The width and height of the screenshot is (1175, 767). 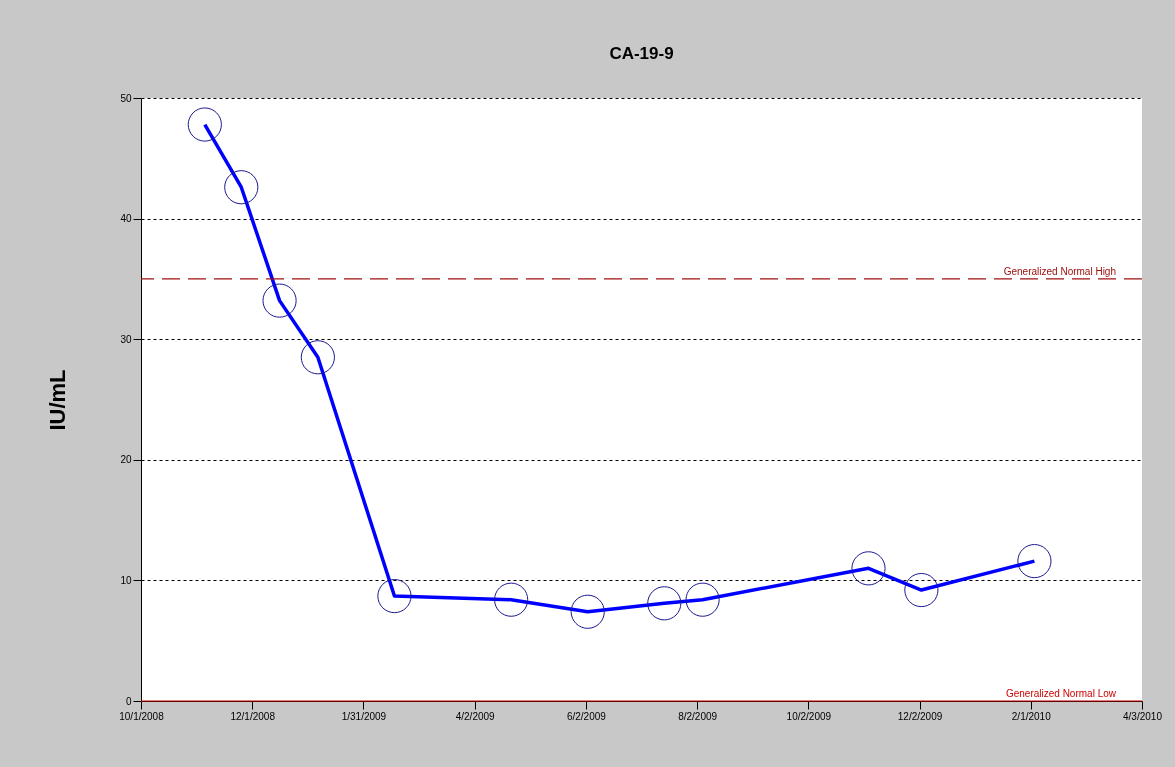 I want to click on y-tick-label: 0, so click(x=128, y=701).